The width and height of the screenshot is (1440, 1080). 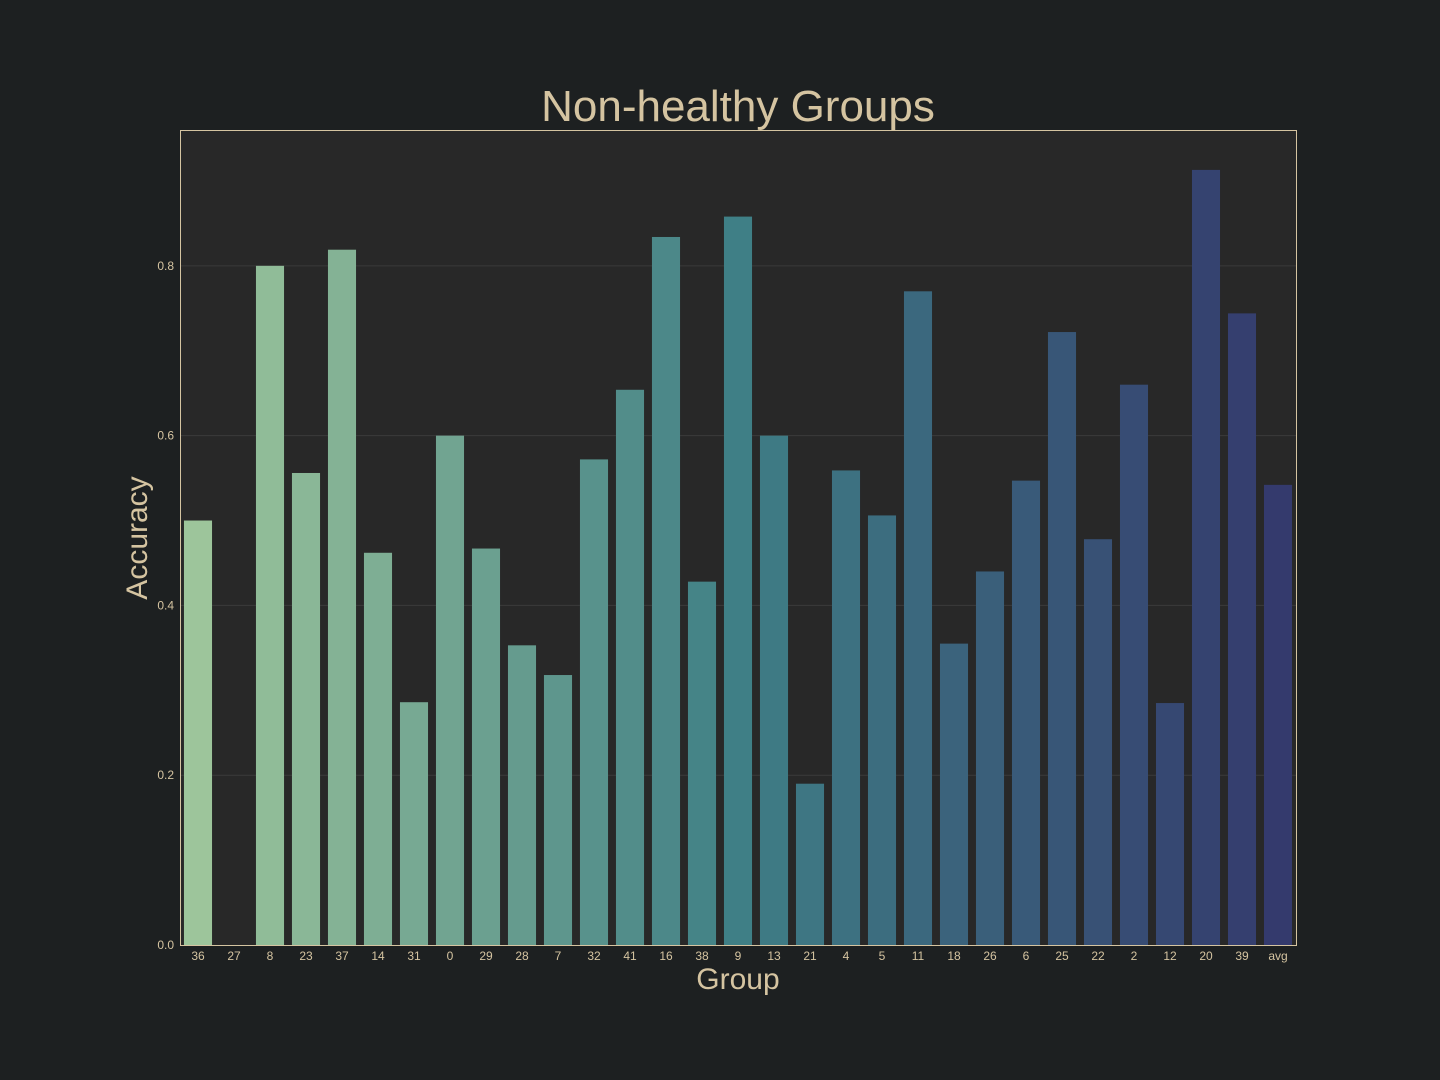 I want to click on y-tick-label: 0.0, so click(x=165, y=945).